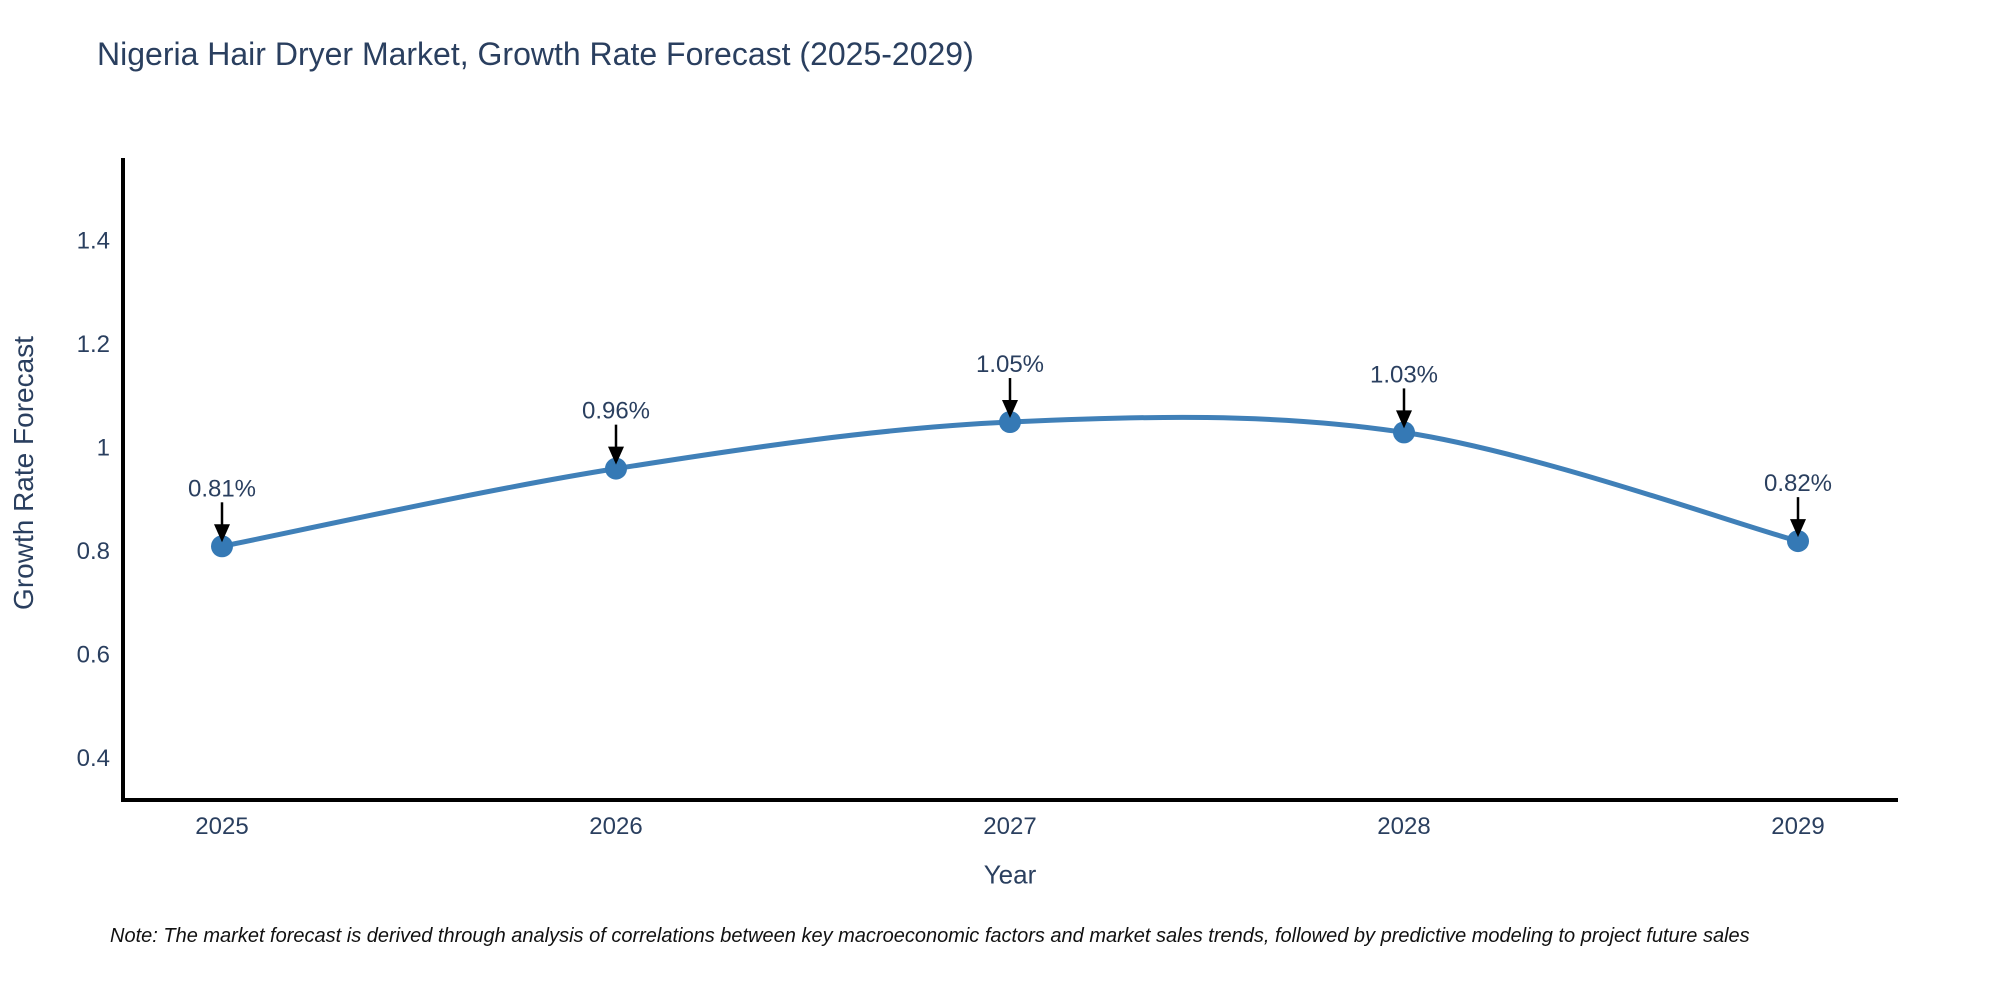 Image resolution: width=2000 pixels, height=1000 pixels. Describe the element at coordinates (93, 344) in the screenshot. I see `y-tick-label: 1.2` at that location.